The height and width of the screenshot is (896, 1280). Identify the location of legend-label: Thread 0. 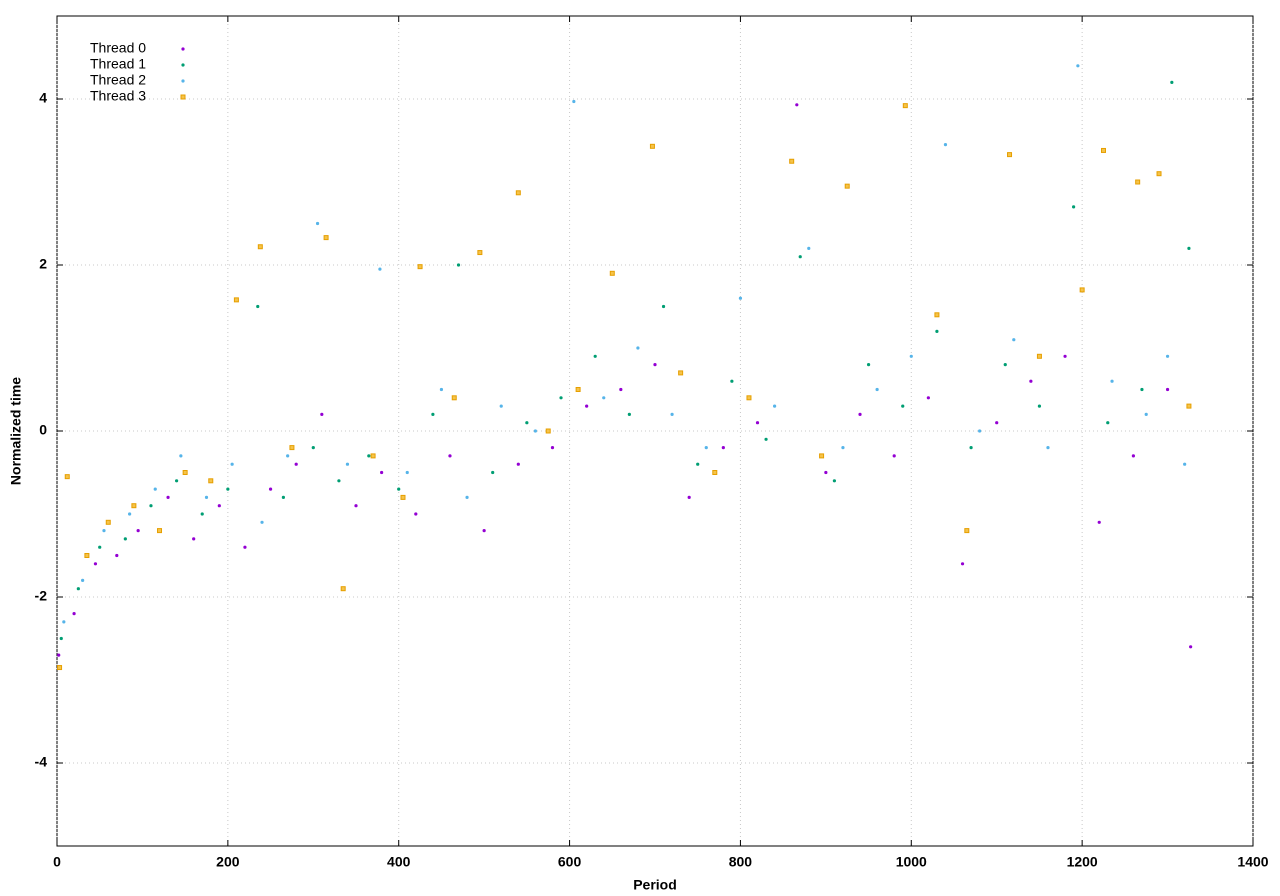
(118, 48).